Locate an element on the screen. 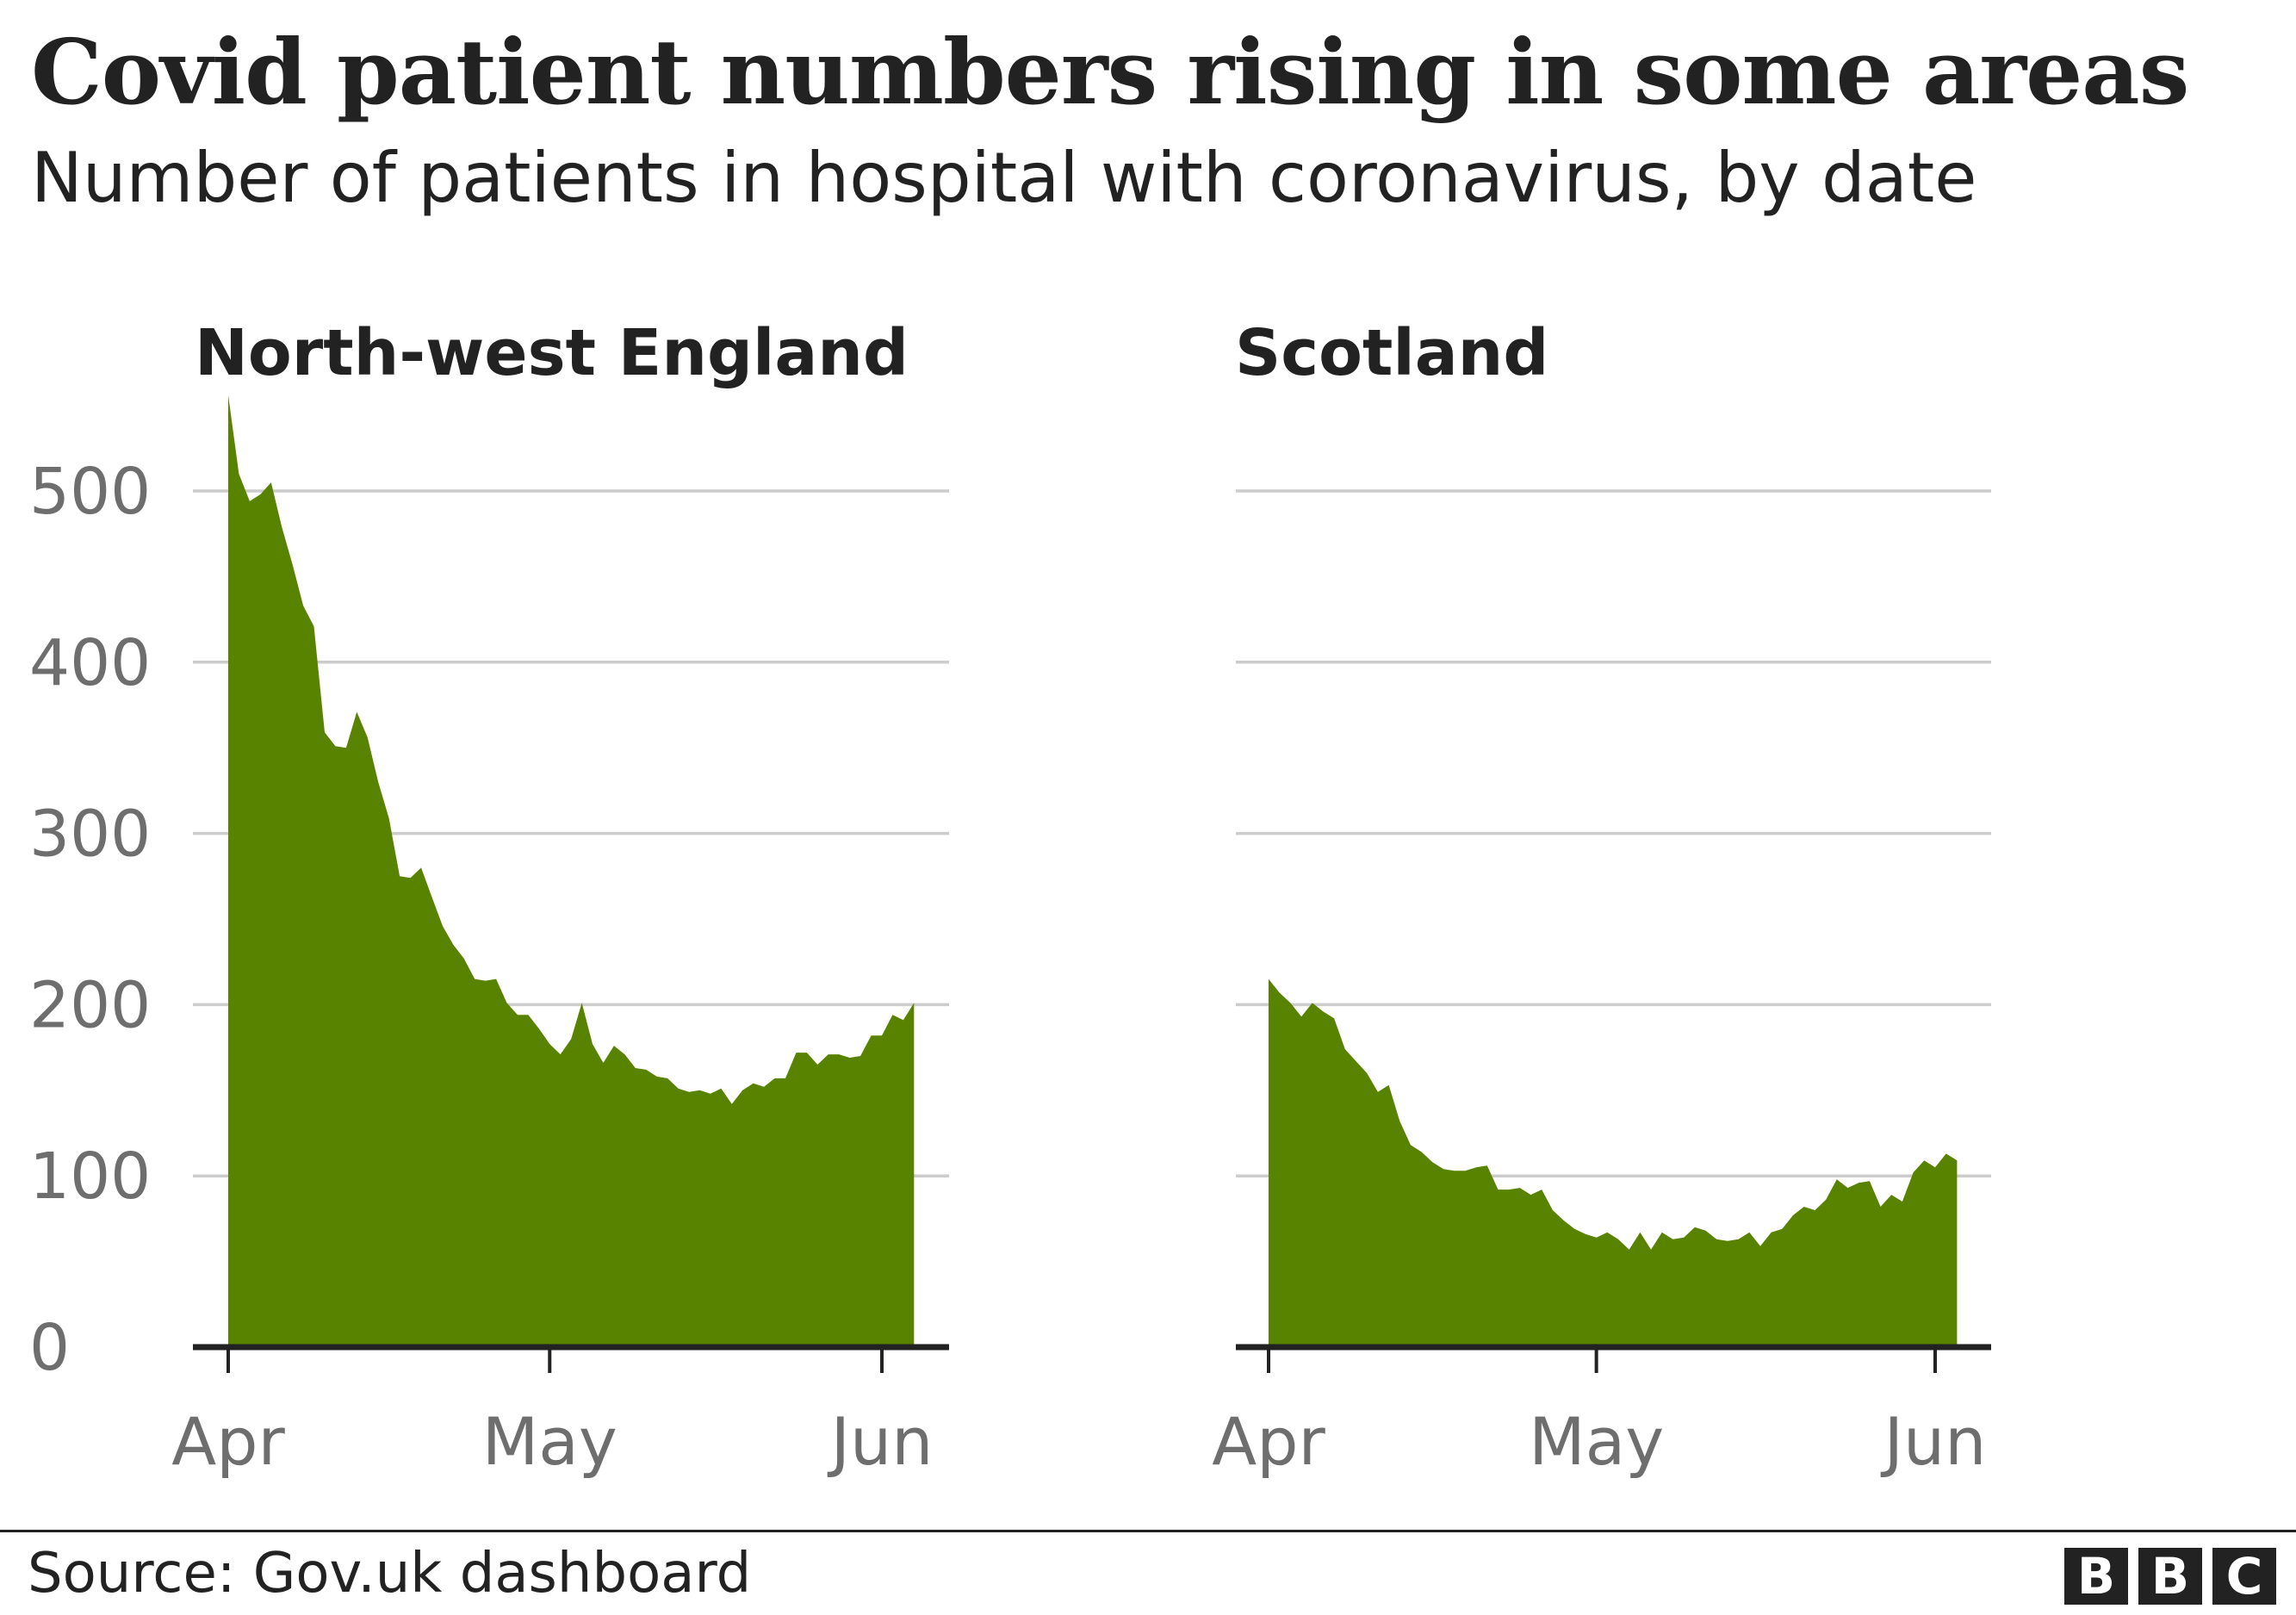 This screenshot has width=2296, height=1615. y-tick-label: 300 is located at coordinates (90, 835).